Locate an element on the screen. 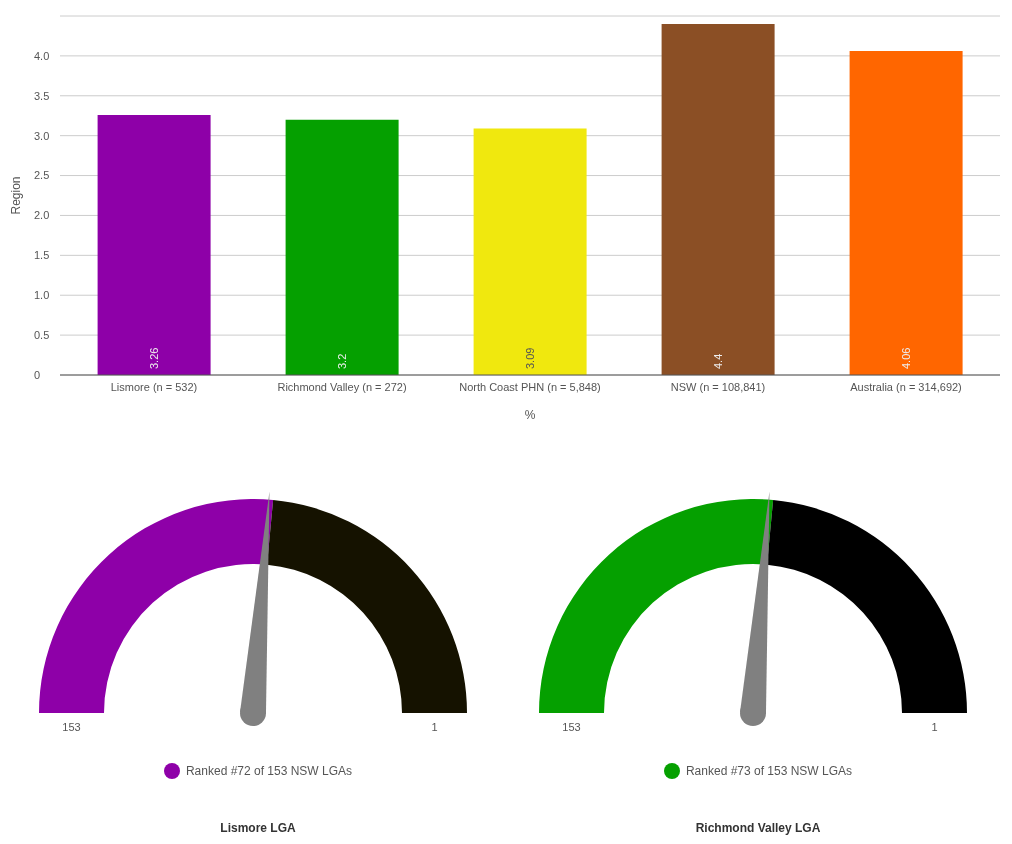  x-tick-label: Lismore (n = 532) is located at coordinates (154, 386).